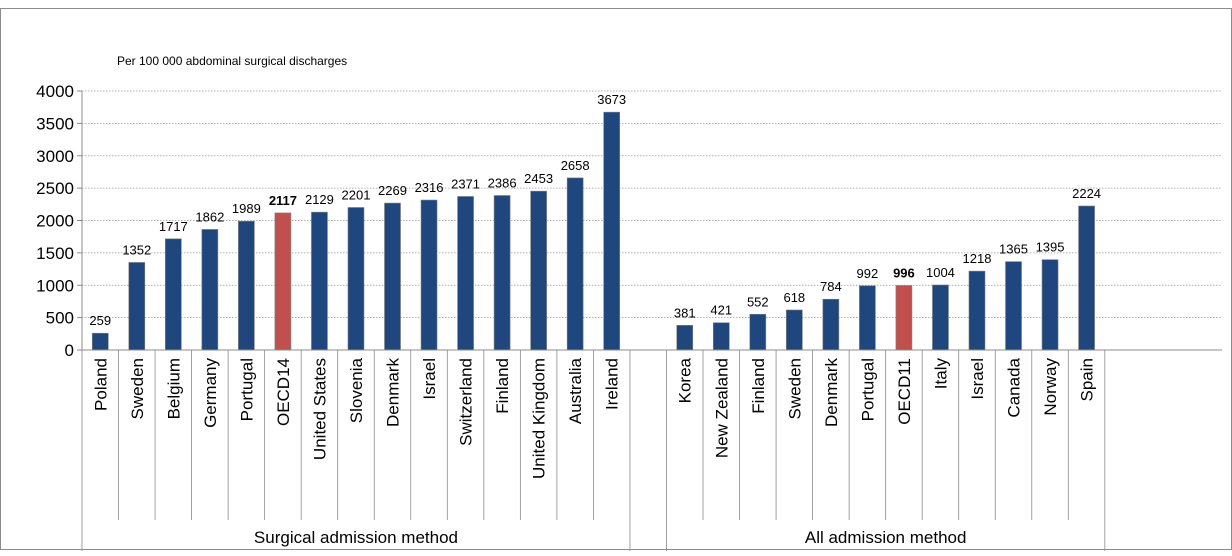  What do you see at coordinates (1013, 249) in the screenshot?
I see `data-label: 1365` at bounding box center [1013, 249].